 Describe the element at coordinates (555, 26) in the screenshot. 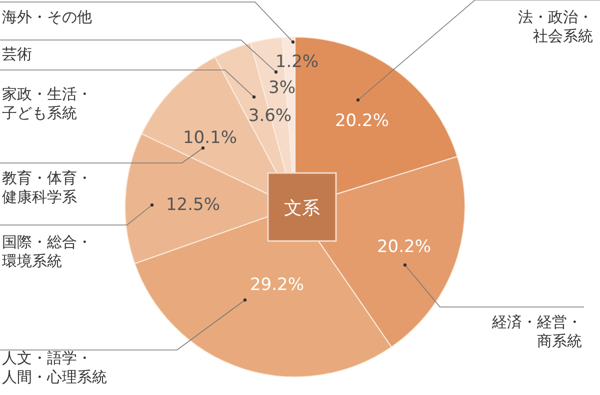

I see `slice-label: 法・政治・社会系統` at that location.